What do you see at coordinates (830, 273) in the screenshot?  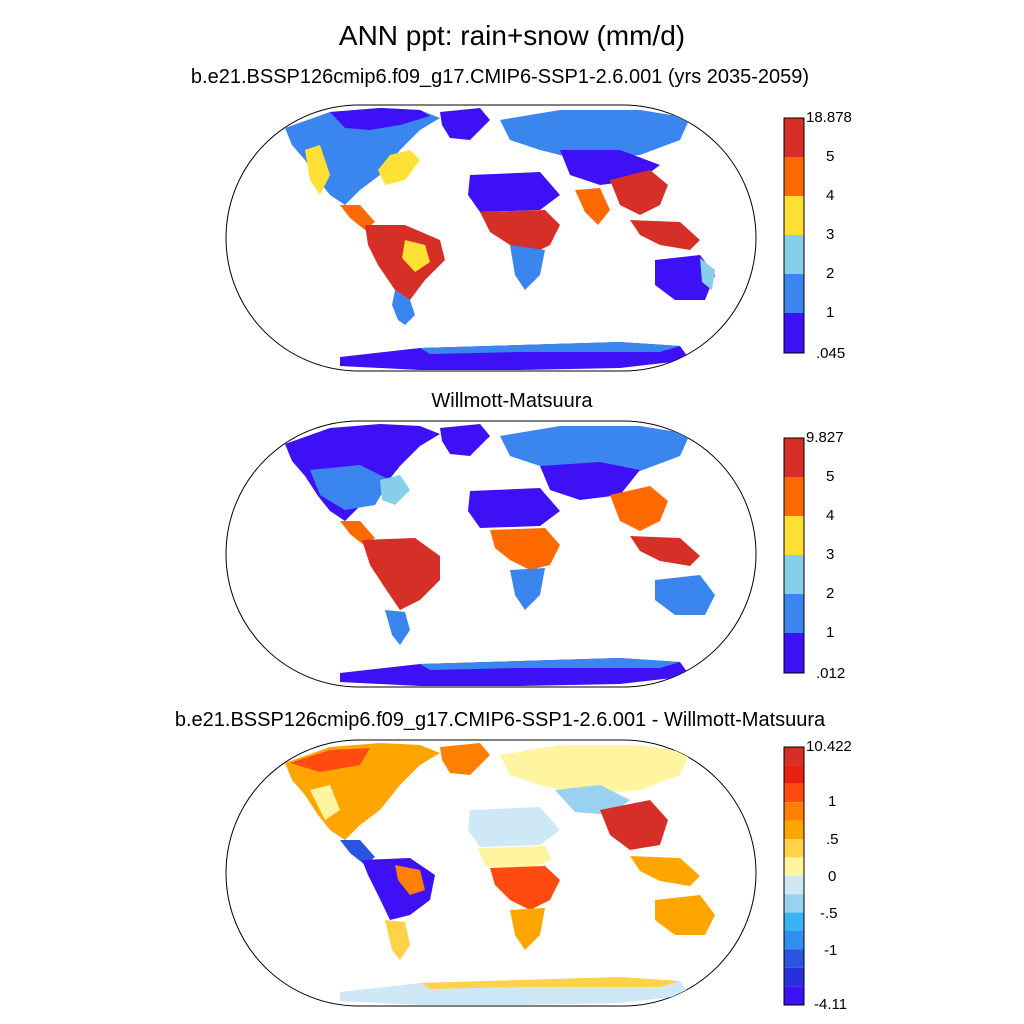 I see `colorbar-1-label: 2` at bounding box center [830, 273].